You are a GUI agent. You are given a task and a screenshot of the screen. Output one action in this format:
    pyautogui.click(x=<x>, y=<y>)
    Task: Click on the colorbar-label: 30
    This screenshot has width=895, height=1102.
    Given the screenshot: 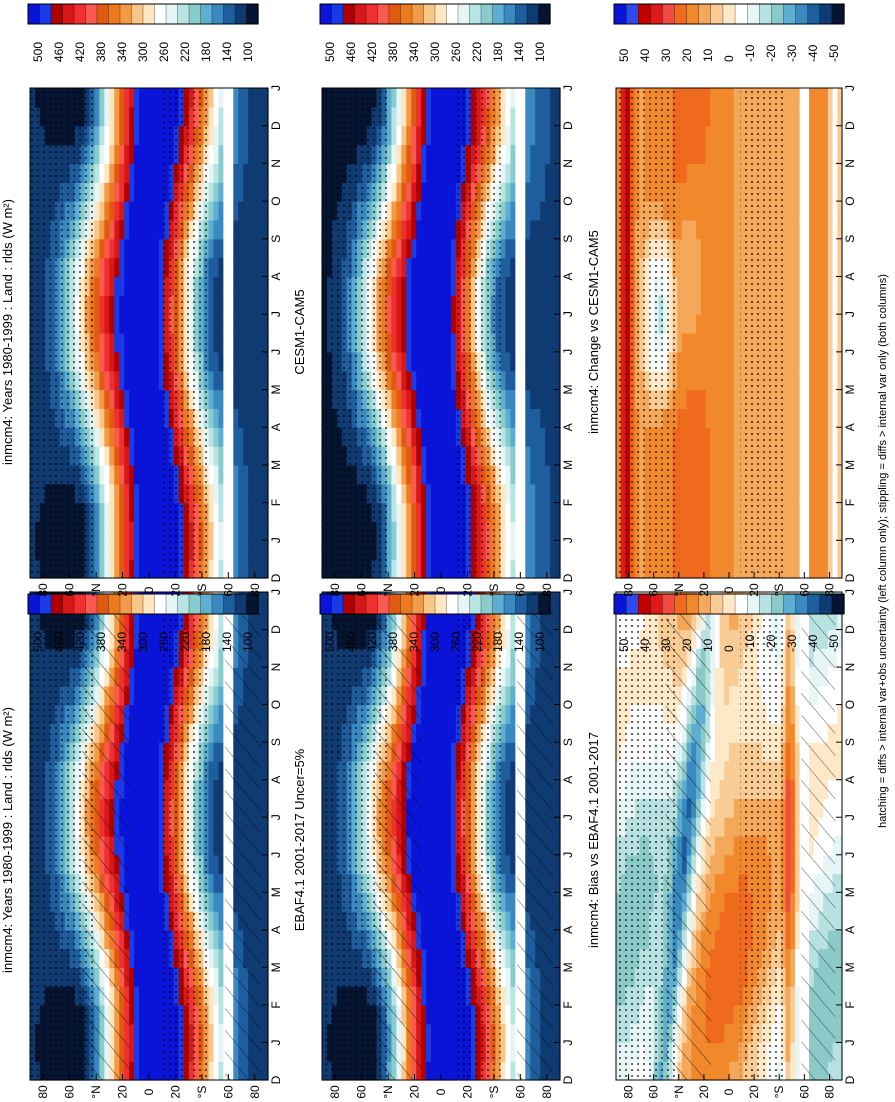 What is the action you would take?
    pyautogui.click(x=666, y=645)
    